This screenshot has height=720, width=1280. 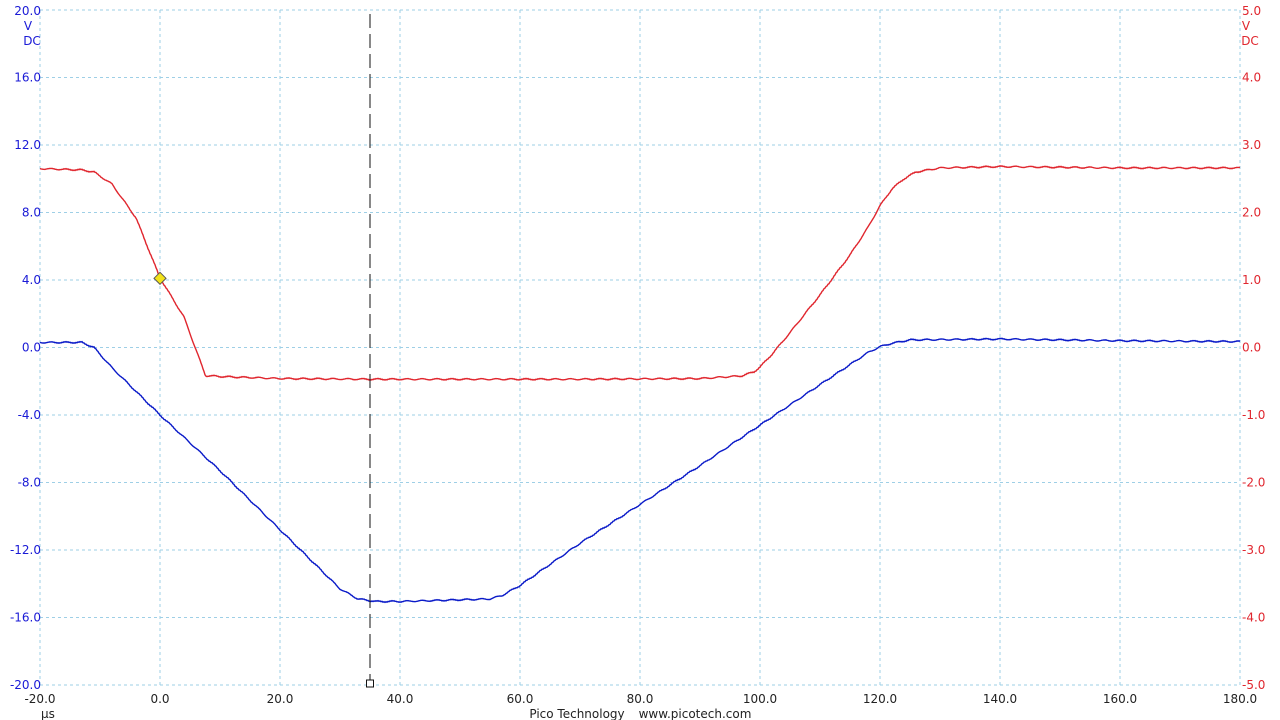 I want to click on right-axis-coupling: DC, so click(x=1250, y=41).